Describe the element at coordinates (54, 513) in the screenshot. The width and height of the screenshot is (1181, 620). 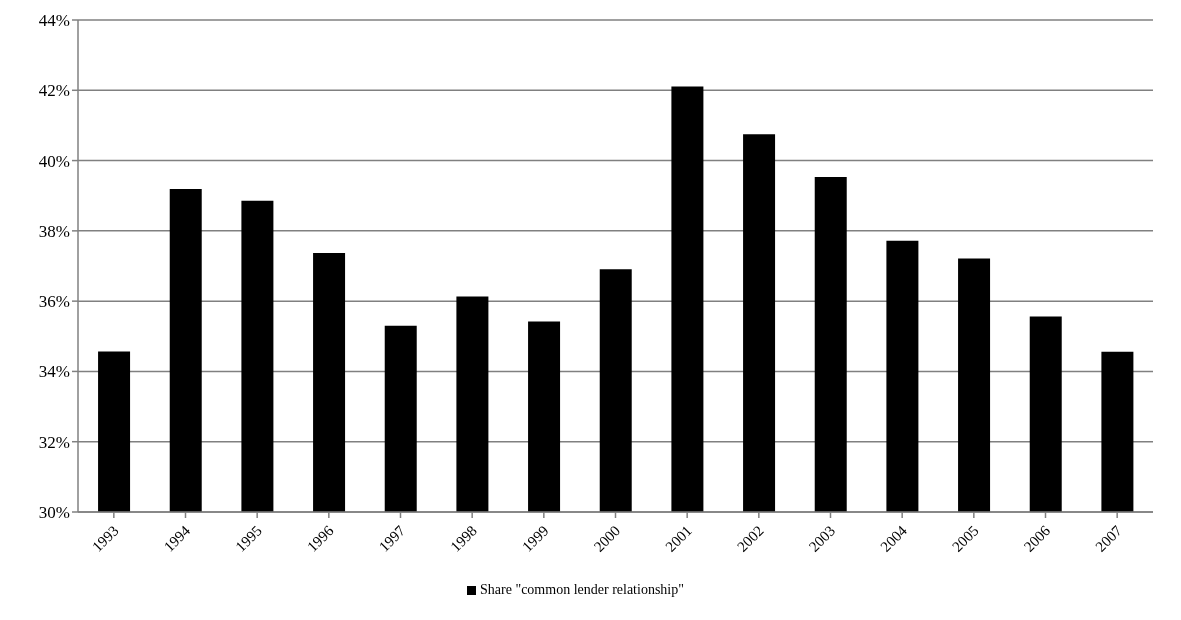
I see `y-tick-label: 30%` at that location.